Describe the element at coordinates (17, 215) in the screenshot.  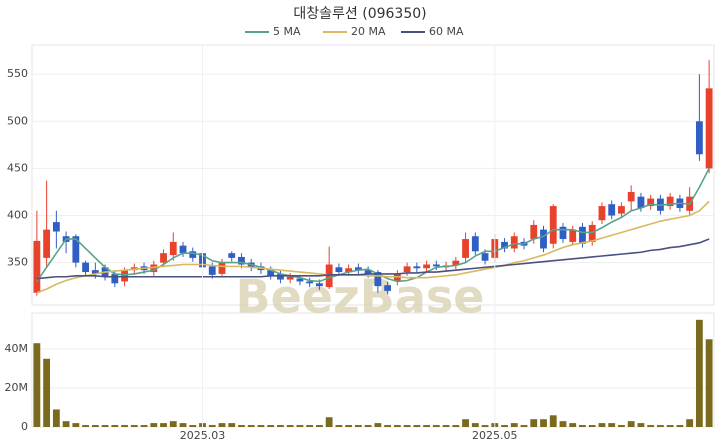
I see `y-tick-label: 400` at that location.